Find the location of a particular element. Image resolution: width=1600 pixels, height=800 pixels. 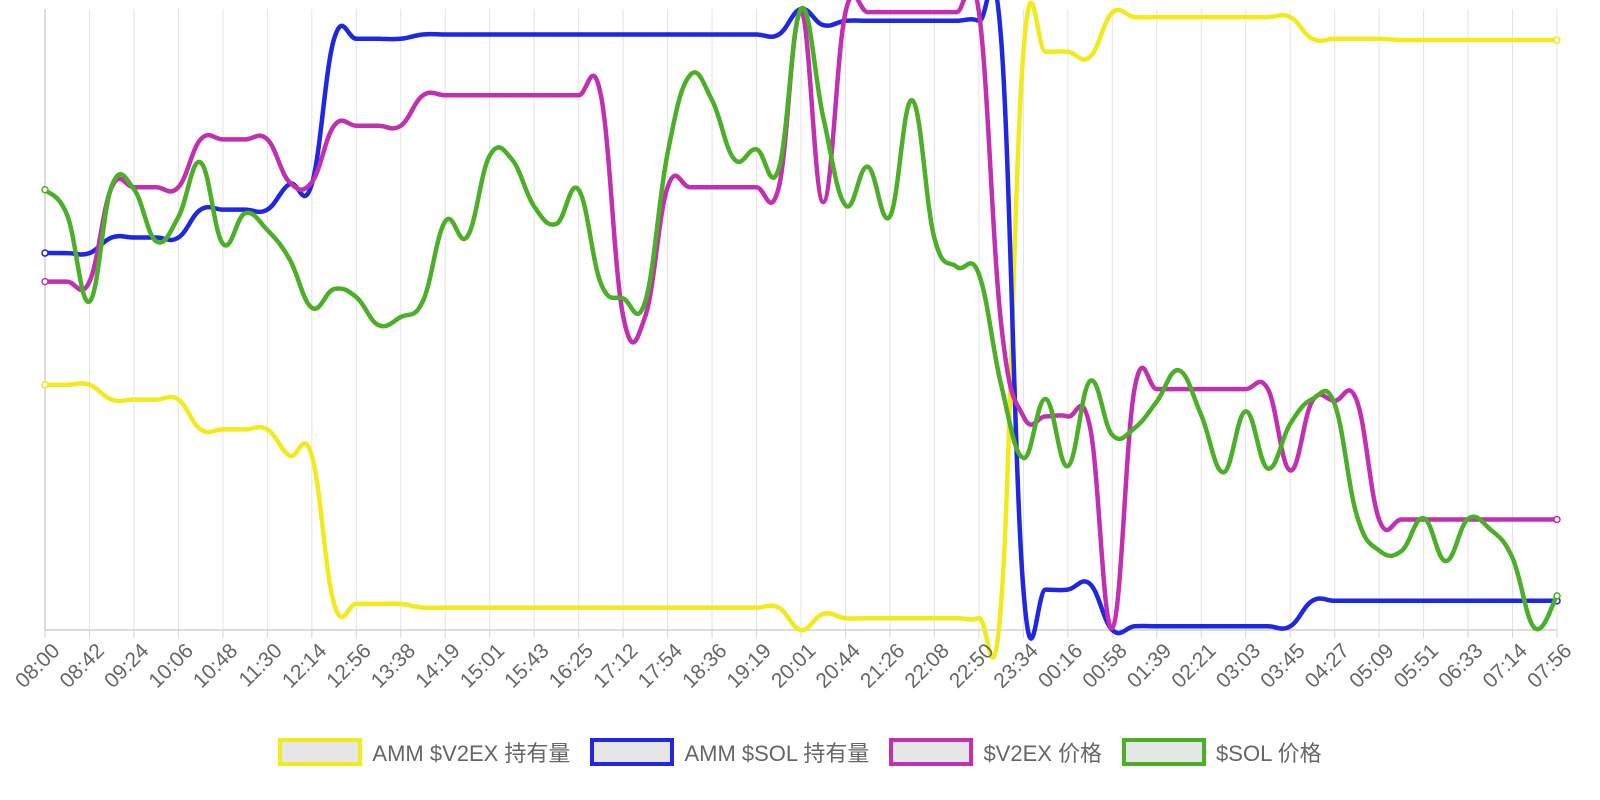

x-tick-label: 06:33 is located at coordinates (1460, 665).